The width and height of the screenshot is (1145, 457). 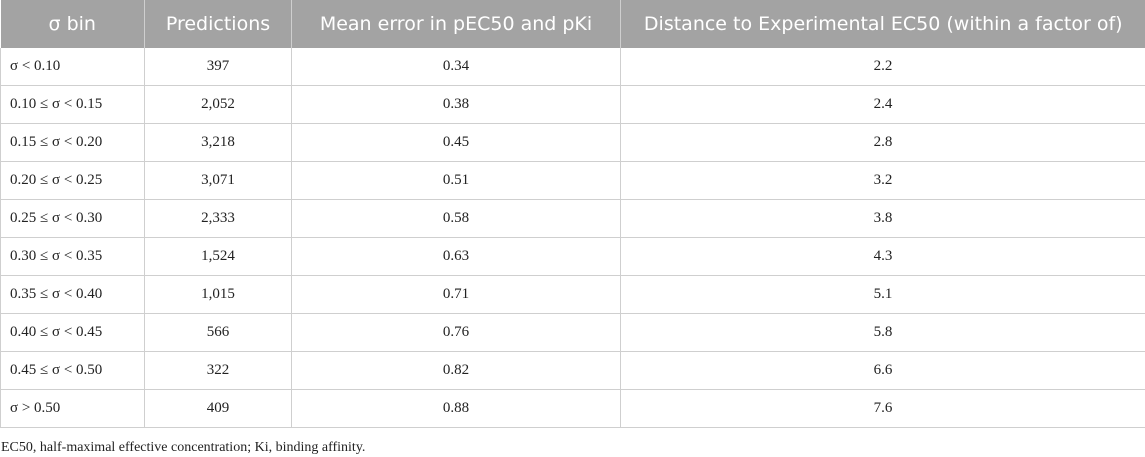 I want to click on table-row: 0.15 ≤ σ < 0.20 3,218 0.45 2.8, so click(x=572, y=142).